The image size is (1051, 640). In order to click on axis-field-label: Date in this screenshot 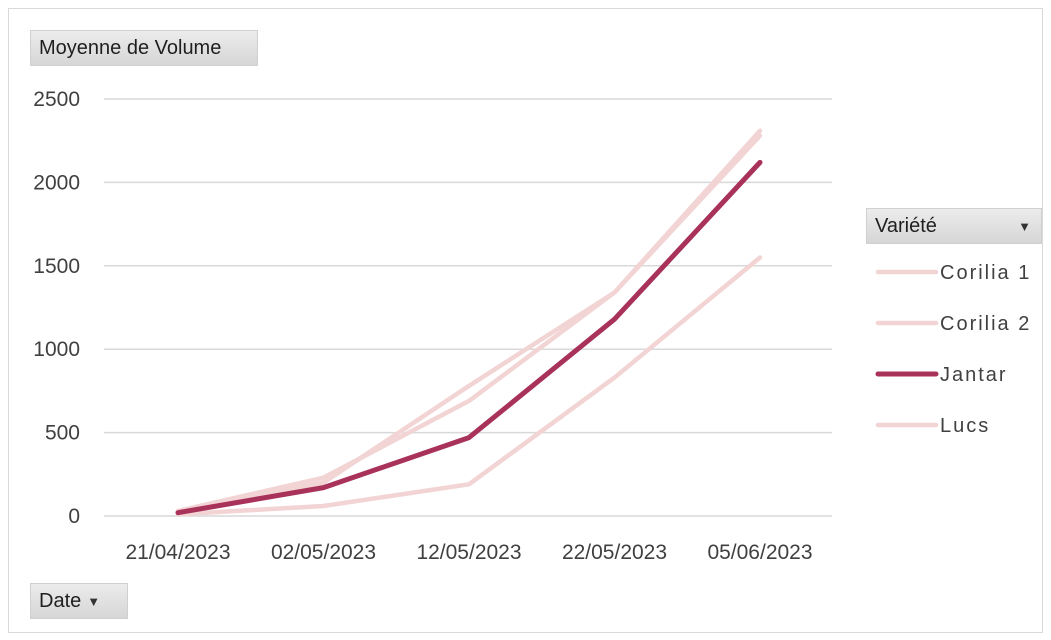, I will do `click(60, 600)`.